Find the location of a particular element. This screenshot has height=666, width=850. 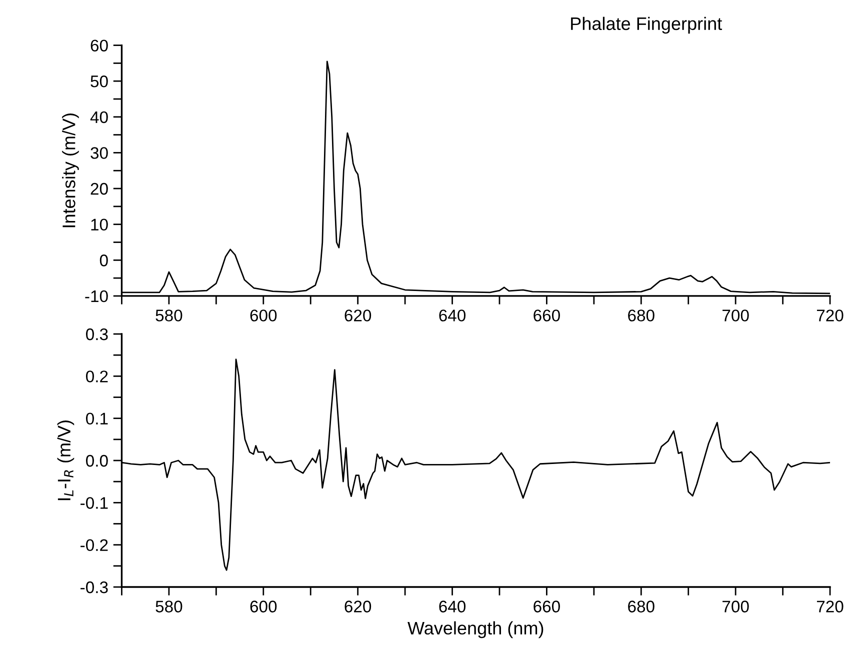

y-tick-label: 0.0 is located at coordinates (97, 460).